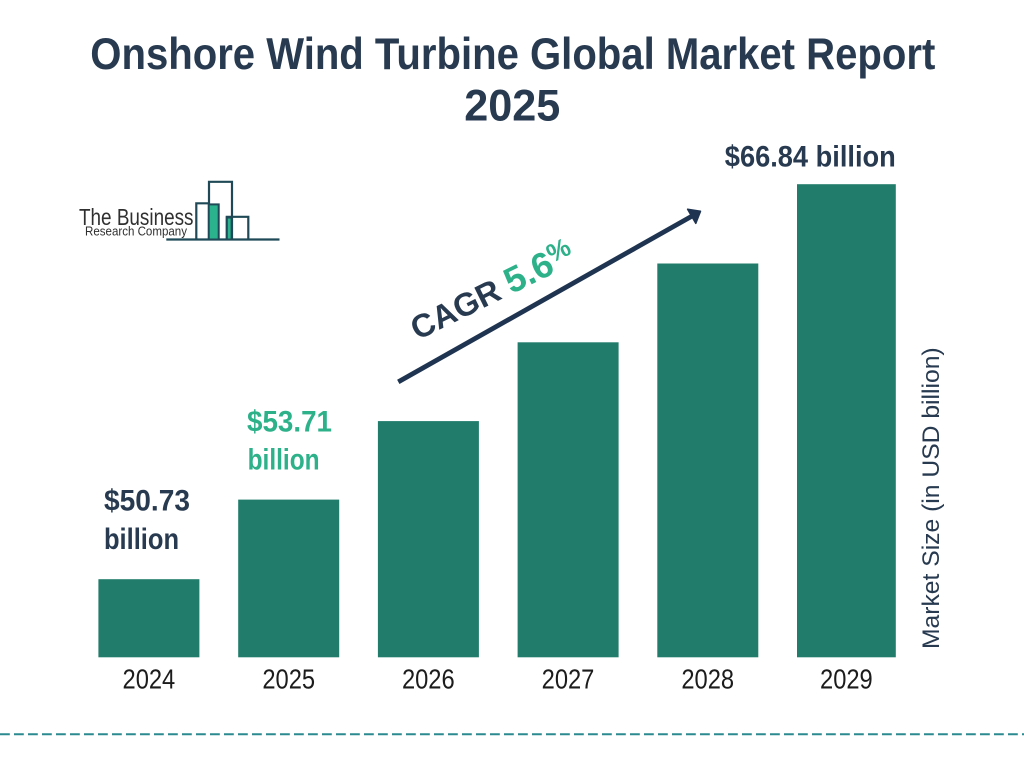 This screenshot has width=1024, height=768. What do you see at coordinates (428, 679) in the screenshot?
I see `svg-text: 2026` at bounding box center [428, 679].